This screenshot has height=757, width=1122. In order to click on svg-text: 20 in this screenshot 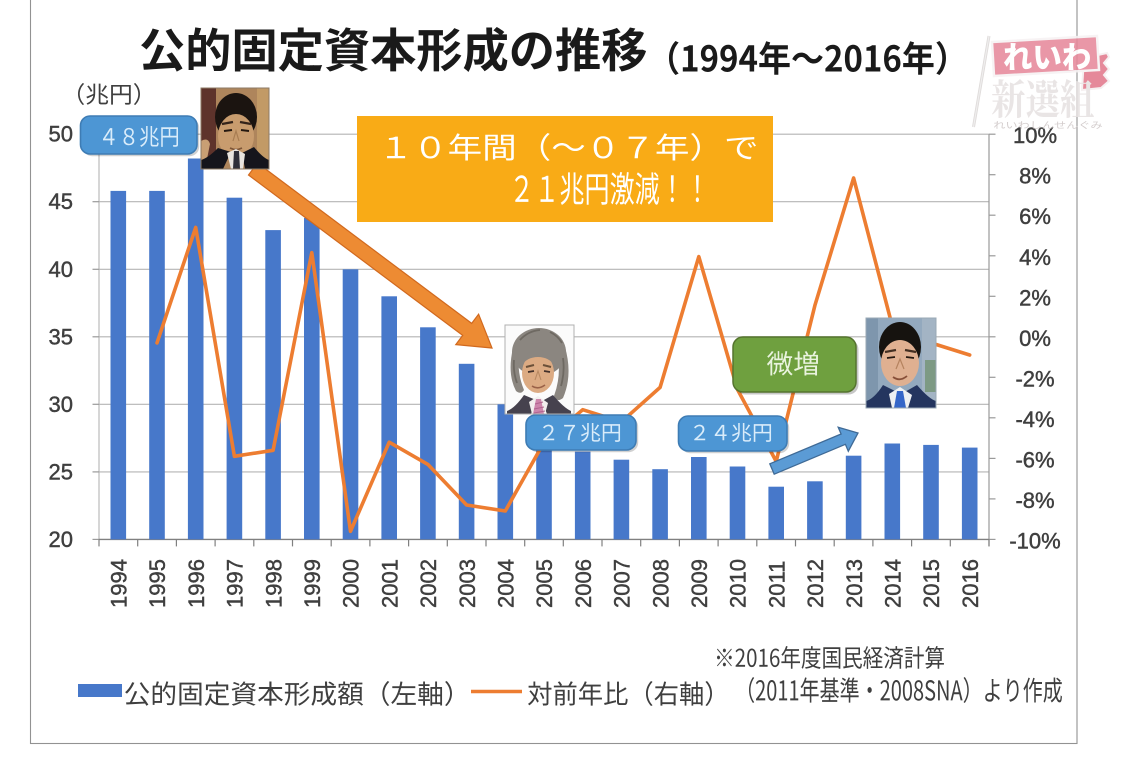, I will do `click(61, 539)`.